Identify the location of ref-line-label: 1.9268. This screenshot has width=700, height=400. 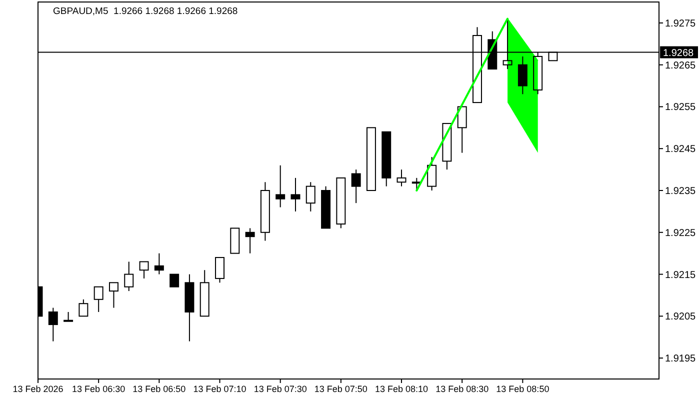
(678, 53).